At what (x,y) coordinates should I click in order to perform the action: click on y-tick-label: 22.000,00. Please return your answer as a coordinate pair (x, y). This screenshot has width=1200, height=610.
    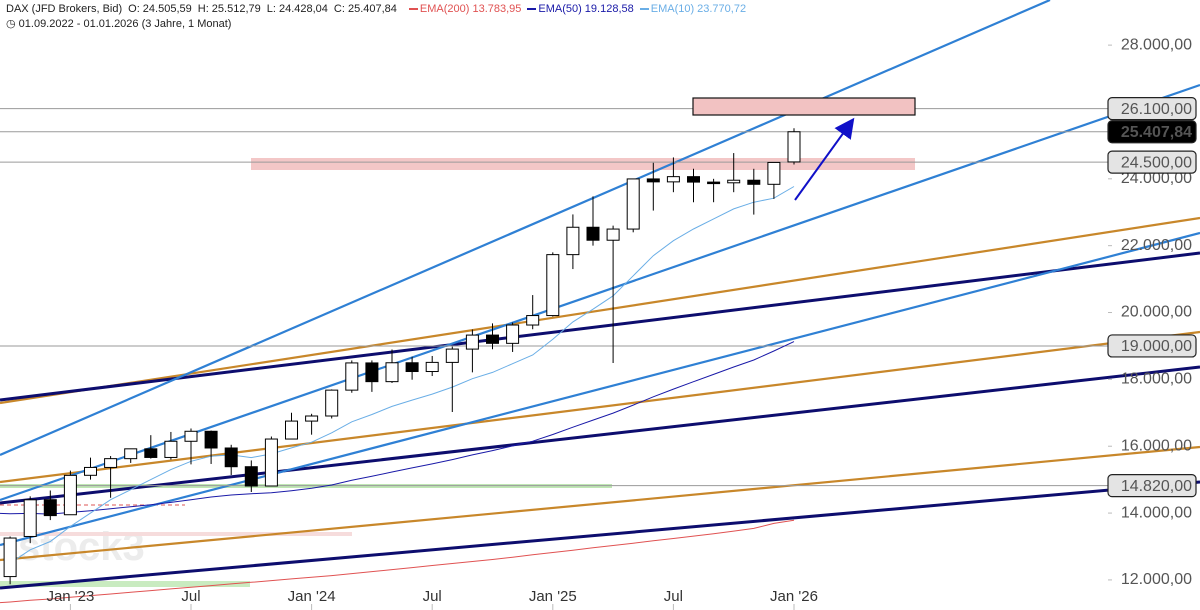
    Looking at the image, I should click on (1156, 245).